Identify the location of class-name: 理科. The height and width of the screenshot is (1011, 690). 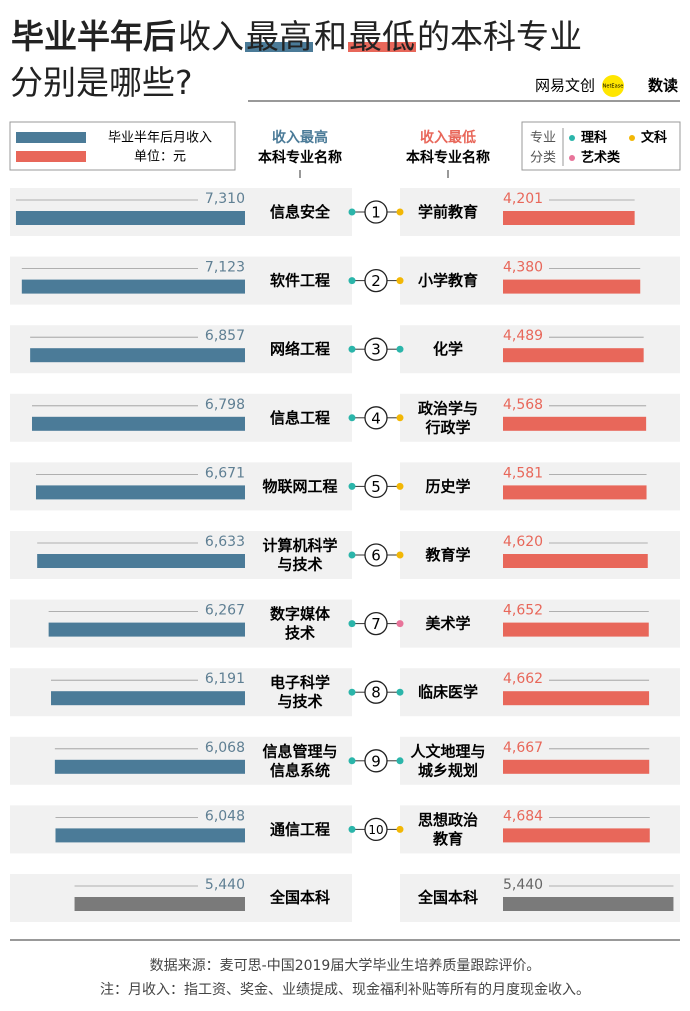
(594, 138).